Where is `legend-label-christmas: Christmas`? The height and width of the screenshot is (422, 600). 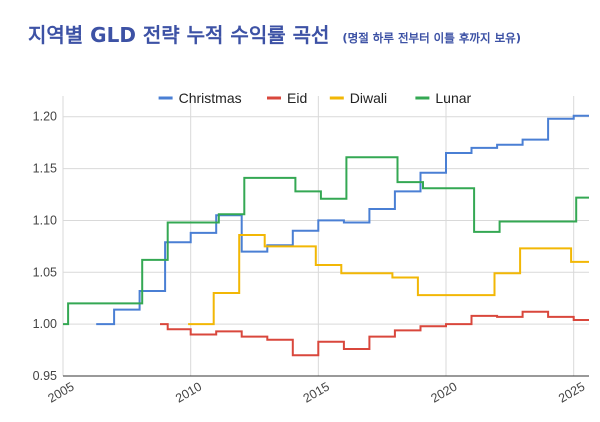
legend-label-christmas: Christmas is located at coordinates (210, 98).